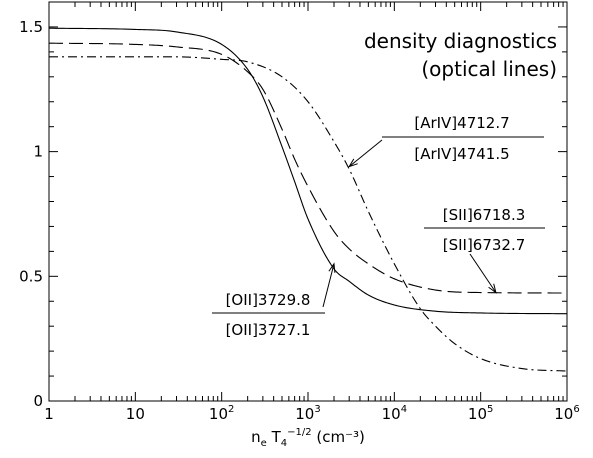  I want to click on annotation-ratio: [OII]3729.8 [OII]3727.1, so click(274, 300).